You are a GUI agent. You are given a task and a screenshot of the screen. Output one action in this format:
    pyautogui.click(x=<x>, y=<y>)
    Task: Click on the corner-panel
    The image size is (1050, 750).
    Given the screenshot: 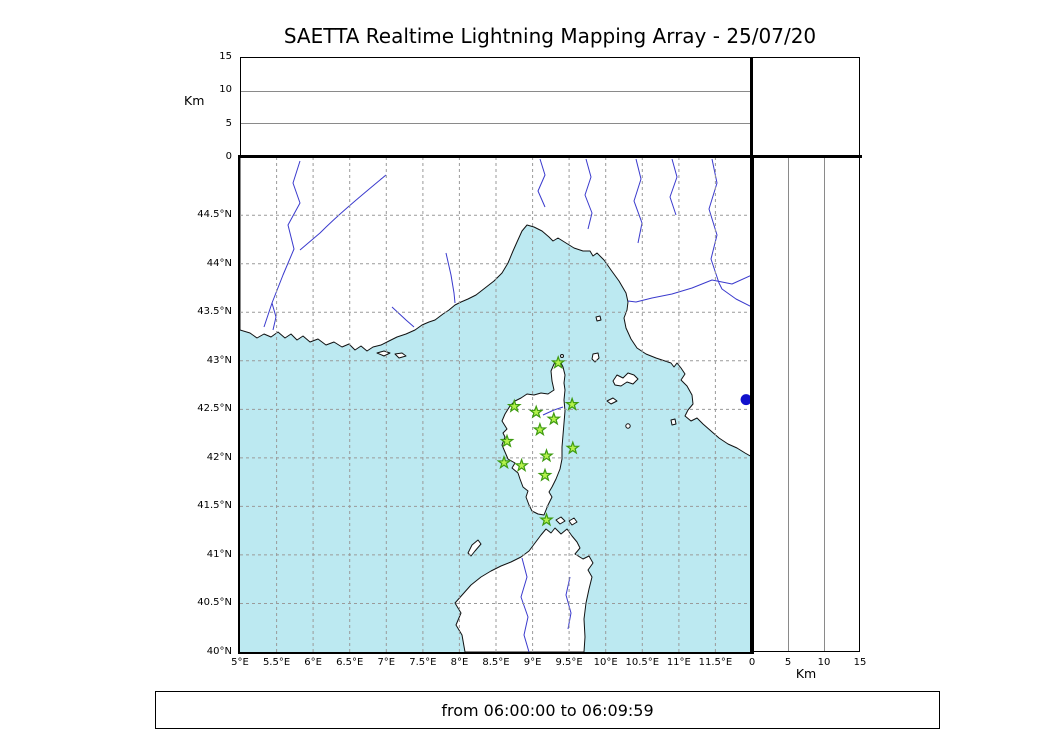 What is the action you would take?
    pyautogui.click(x=806, y=107)
    